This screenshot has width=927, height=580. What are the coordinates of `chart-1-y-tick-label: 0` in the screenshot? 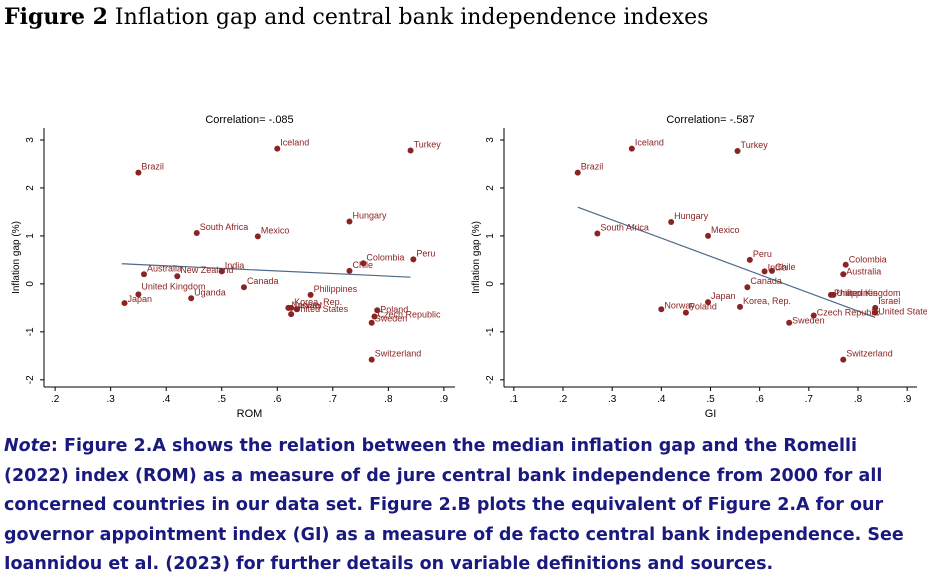 It's located at (30, 284).